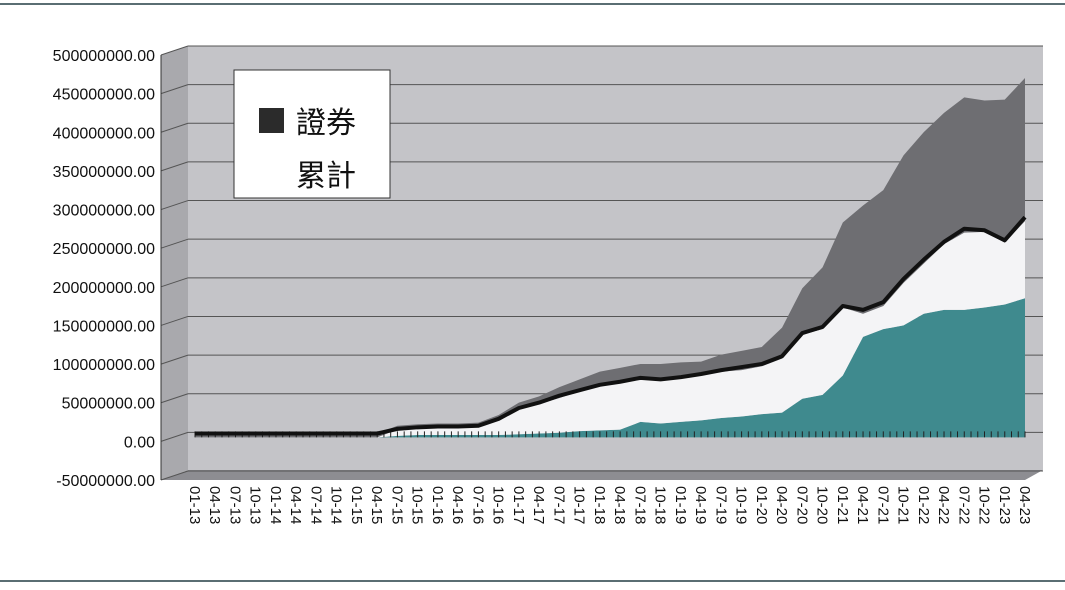 This screenshot has width=1065, height=590. What do you see at coordinates (326, 176) in the screenshot?
I see `legend-label-cumulative: 累計` at bounding box center [326, 176].